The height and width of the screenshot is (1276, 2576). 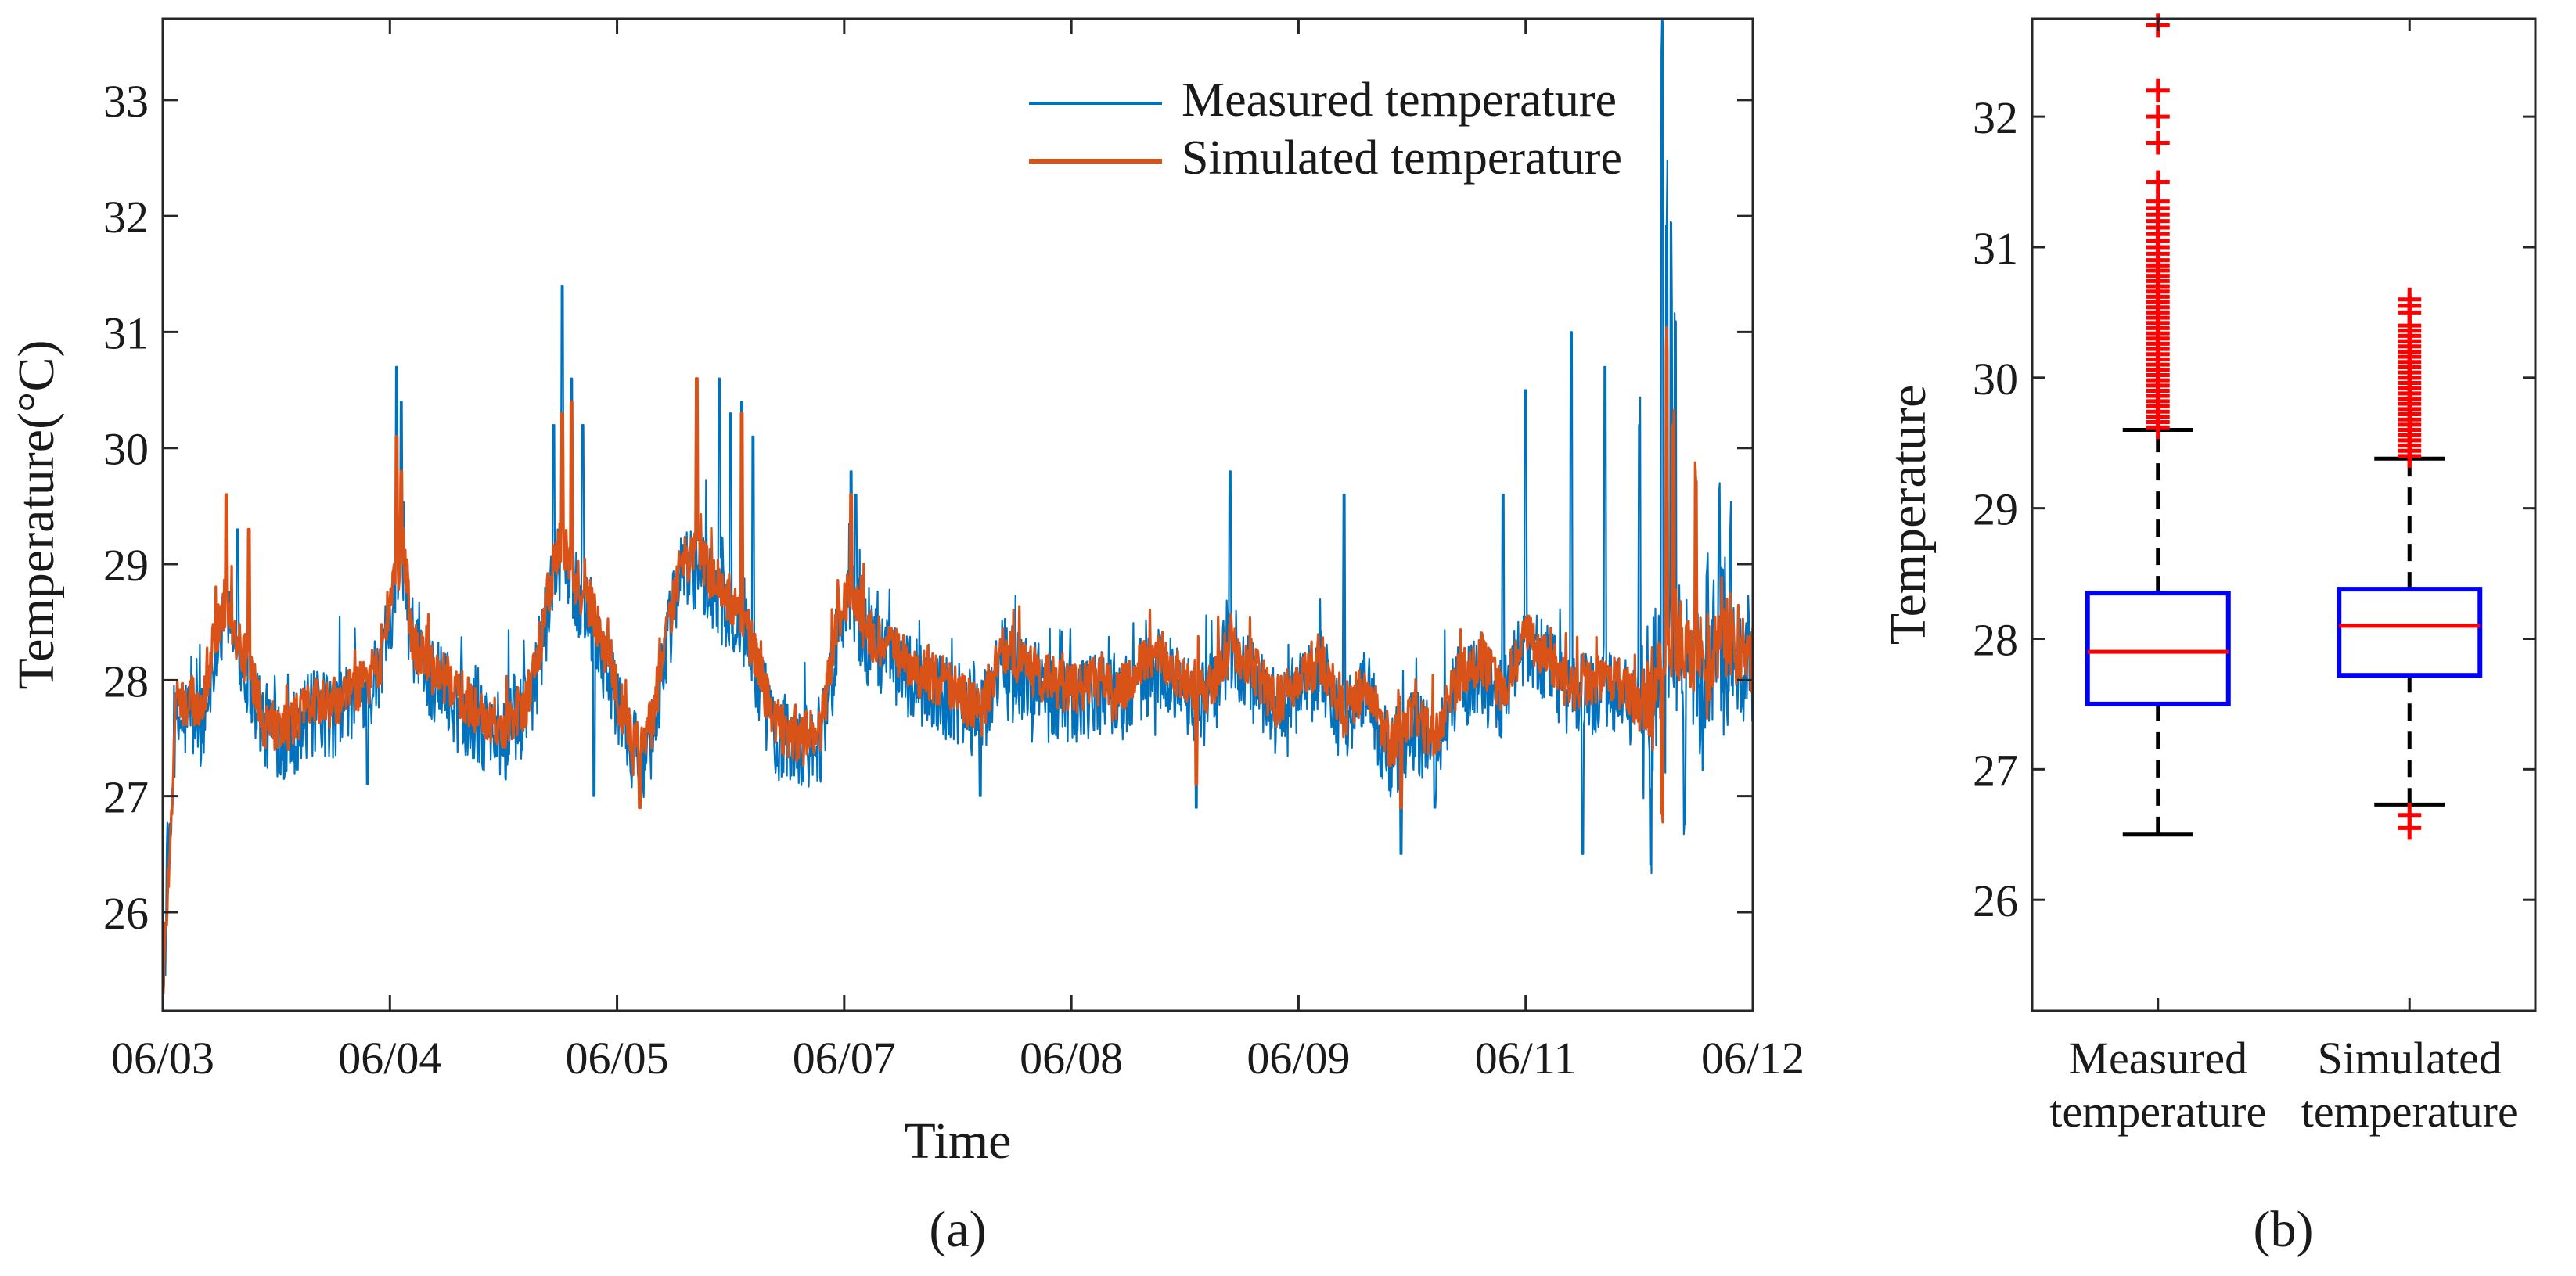 I want to click on panel-a-ytick-label: 30, so click(x=126, y=450).